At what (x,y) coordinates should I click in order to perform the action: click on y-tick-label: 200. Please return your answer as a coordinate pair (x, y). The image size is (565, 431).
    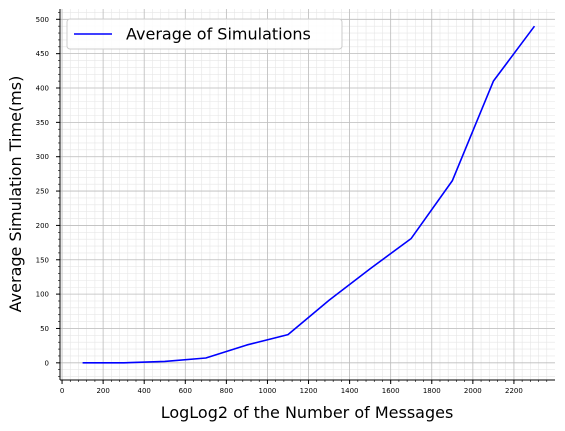
    Looking at the image, I should click on (42, 226).